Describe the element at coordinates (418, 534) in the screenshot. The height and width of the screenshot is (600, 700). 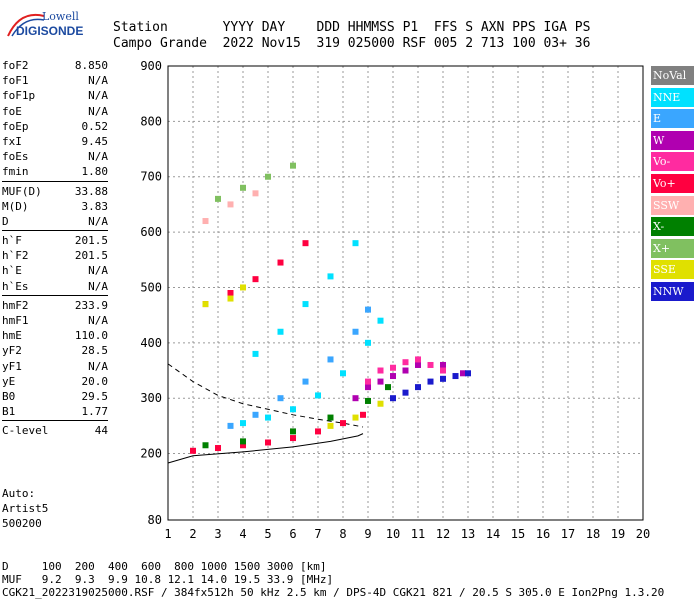
I see `x-tick-label: 11` at that location.